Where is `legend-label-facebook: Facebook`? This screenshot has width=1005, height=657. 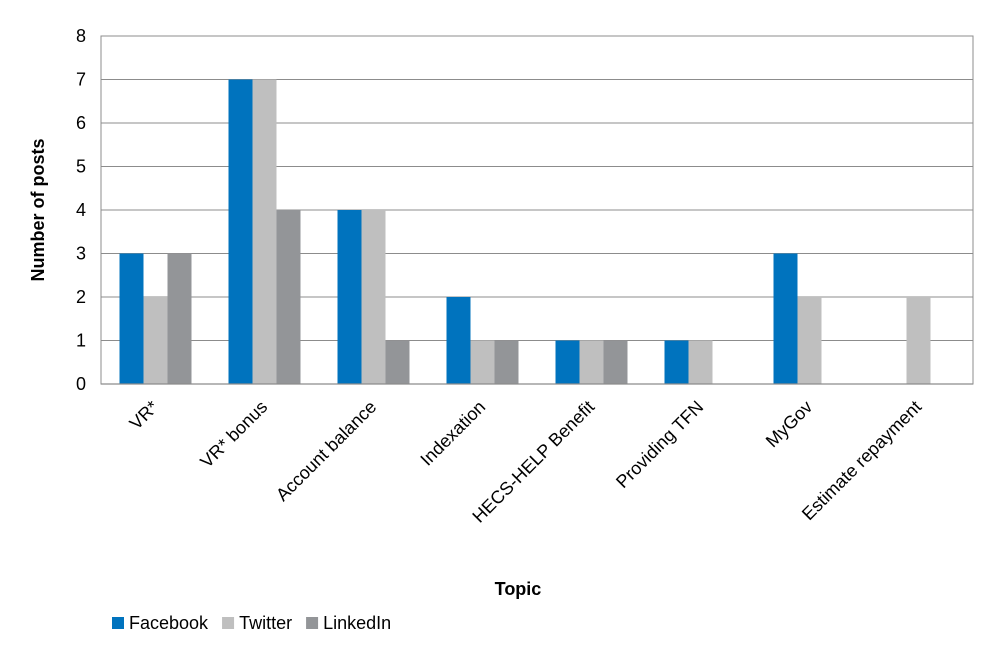 legend-label-facebook: Facebook is located at coordinates (169, 623).